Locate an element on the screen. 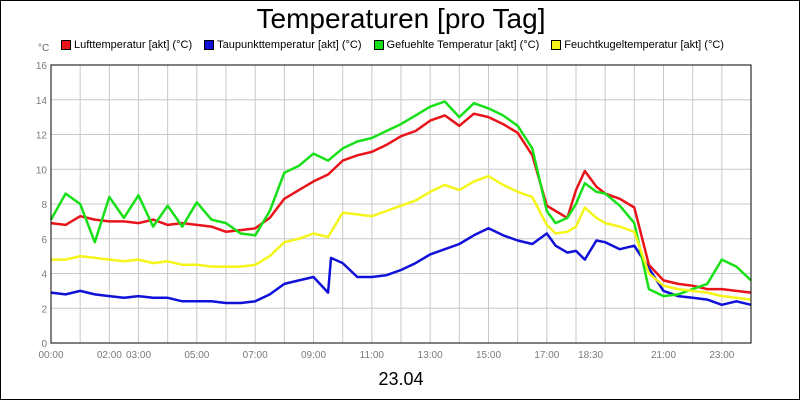  legend-label-taupunkttemperatur: Taupunkttemperatur [akt] (°C) is located at coordinates (289, 45).